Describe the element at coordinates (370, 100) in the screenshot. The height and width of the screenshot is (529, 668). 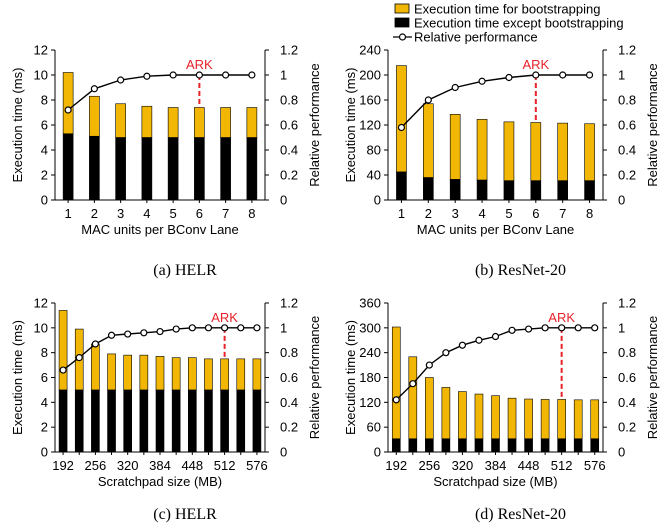
I see `y-tick-label: 160` at that location.